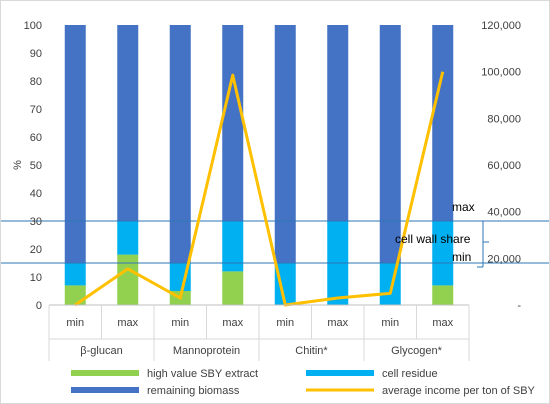  I want to click on y-tick-label: 70, so click(36, 110).